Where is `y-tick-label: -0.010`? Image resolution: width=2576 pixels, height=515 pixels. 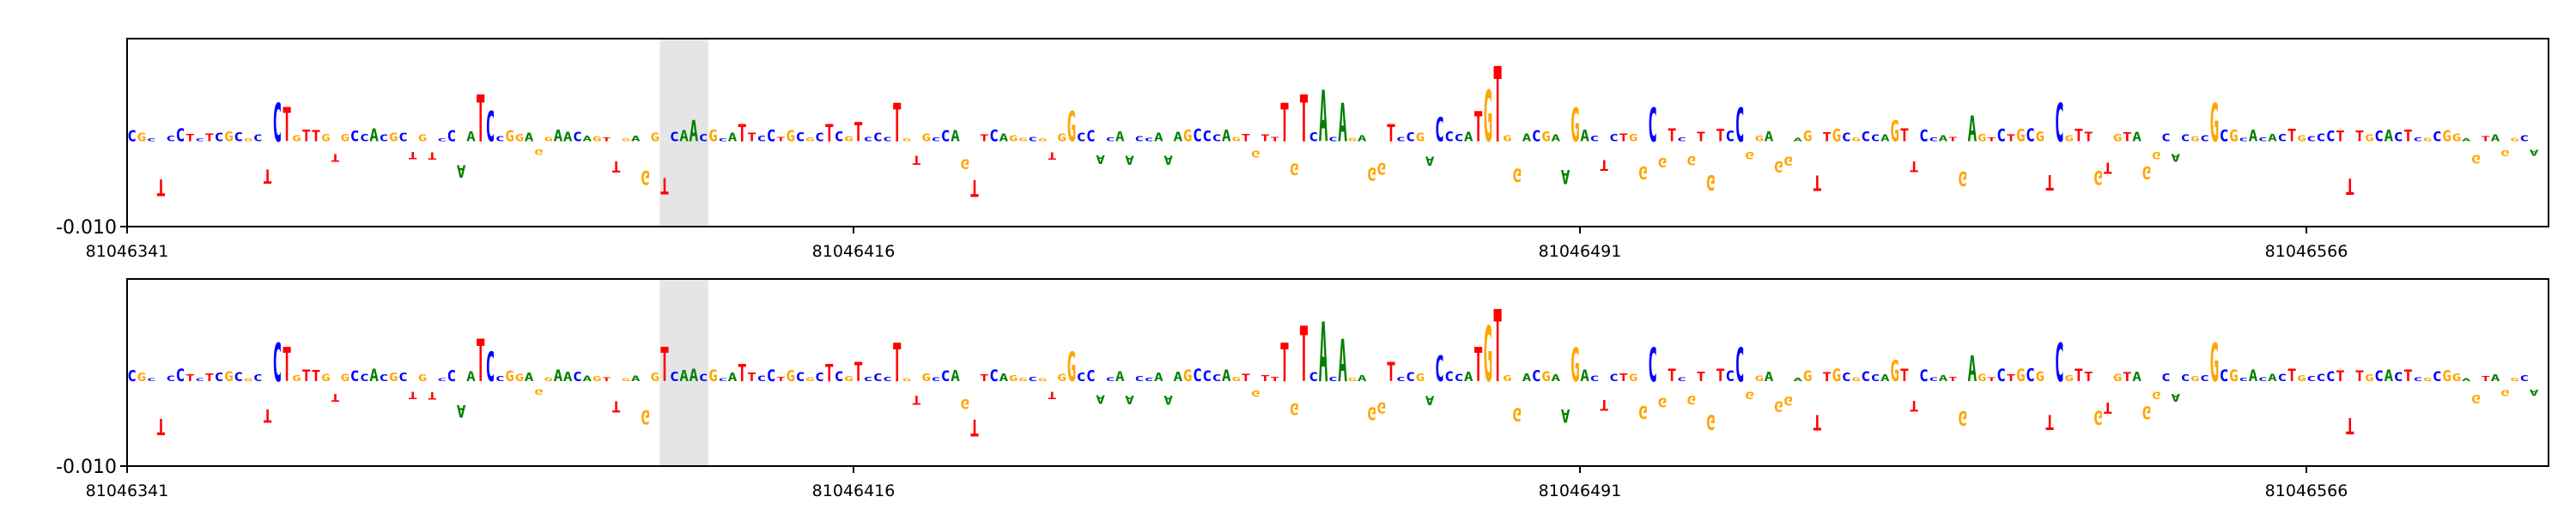 y-tick-label: -0.010 is located at coordinates (86, 228).